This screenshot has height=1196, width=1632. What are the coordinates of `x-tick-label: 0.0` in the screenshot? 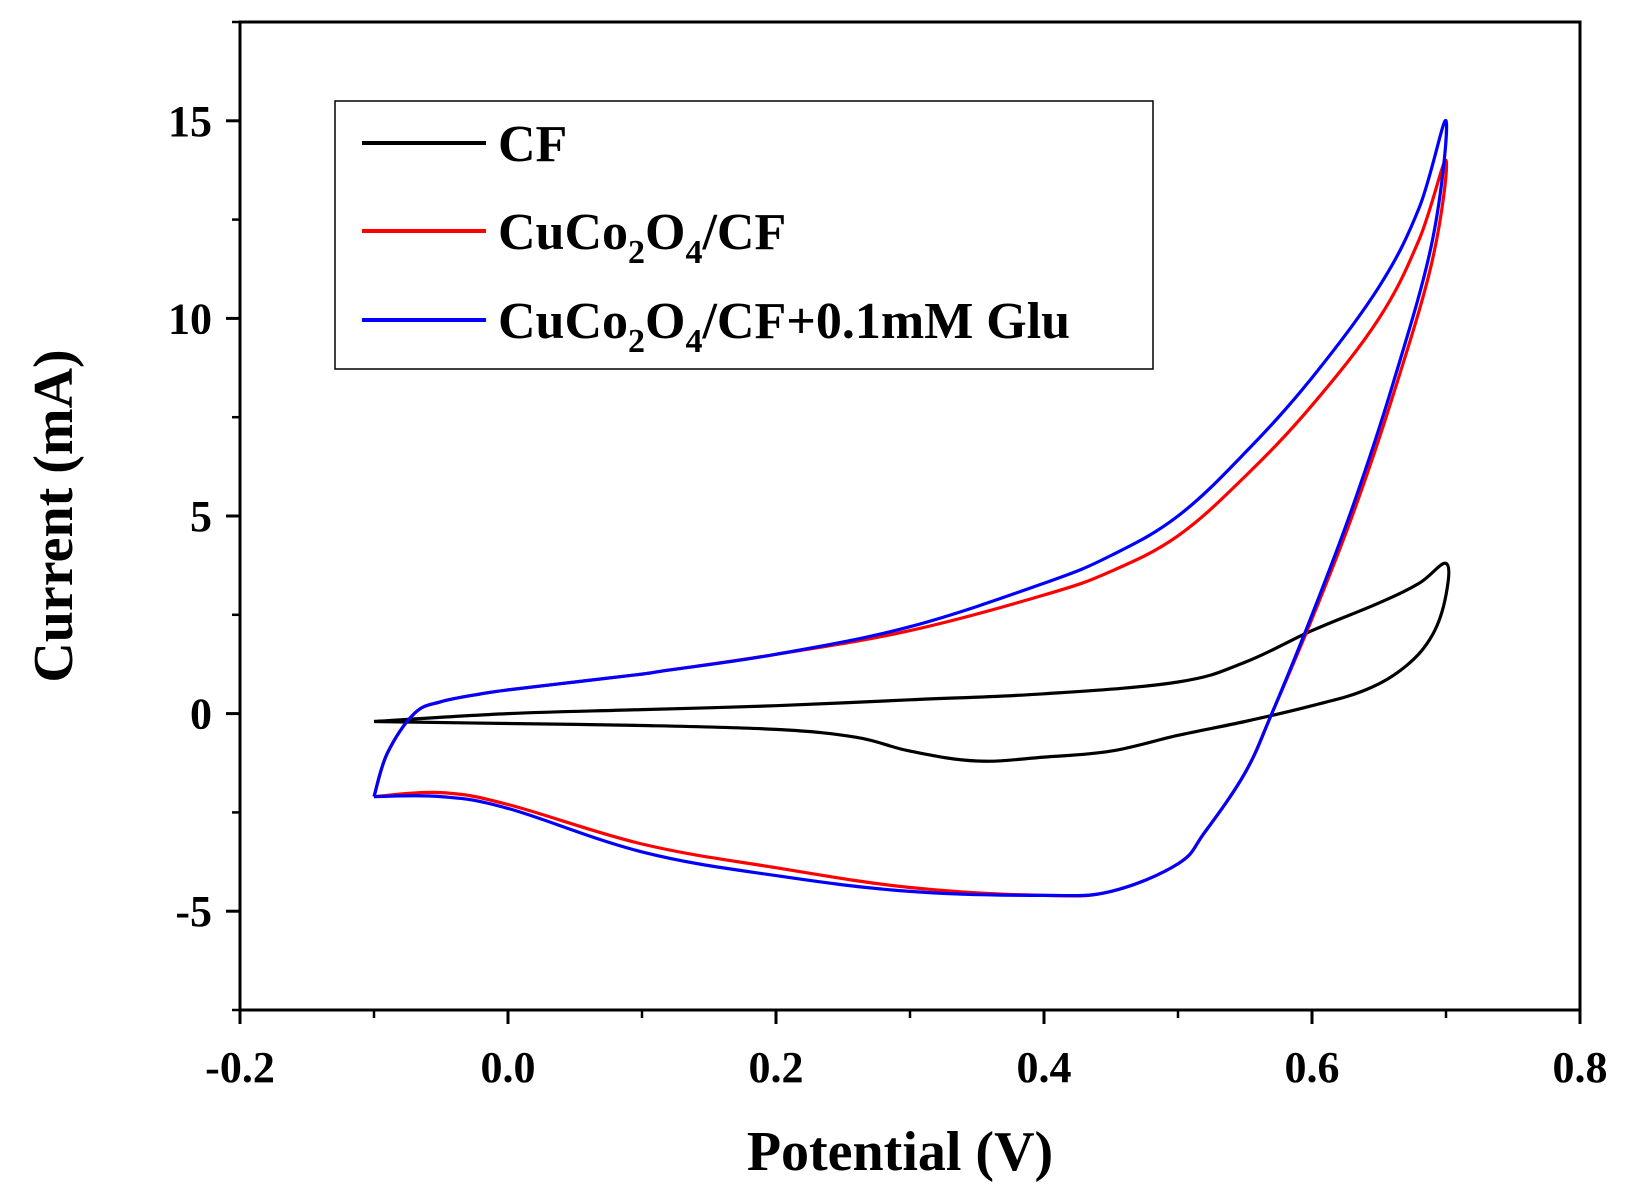 It's located at (508, 1067).